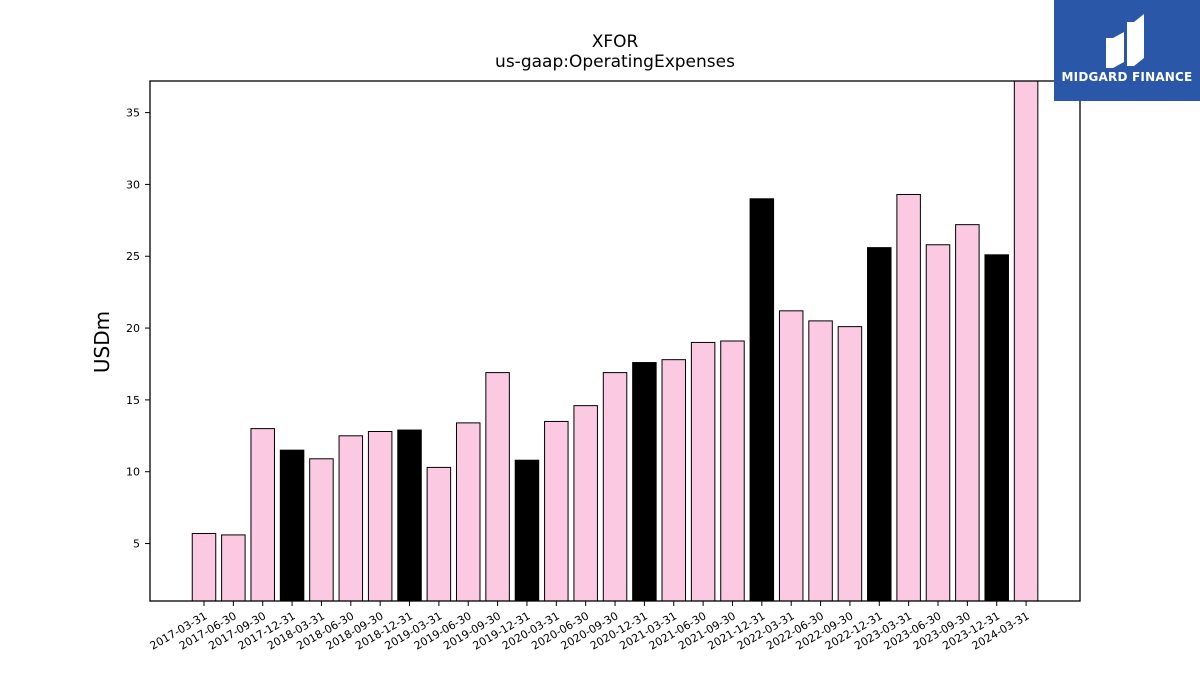 The width and height of the screenshot is (1200, 675). I want to click on logo-text: MIDGARD FINANCE, so click(1127, 77).